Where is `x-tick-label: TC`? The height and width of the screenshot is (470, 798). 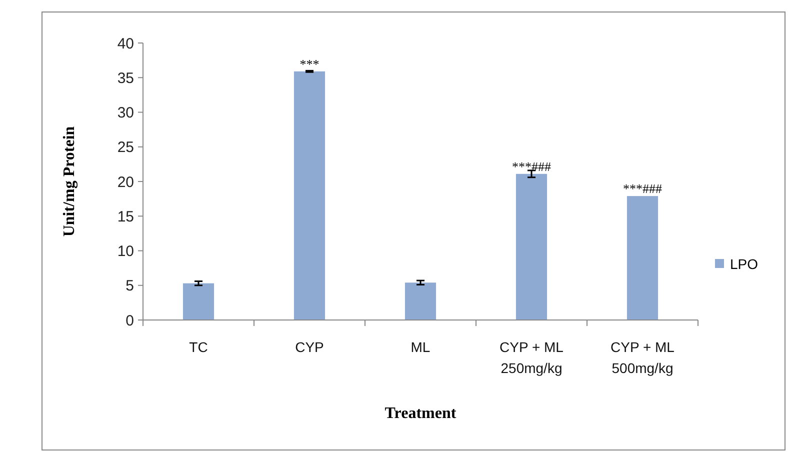 x-tick-label: TC is located at coordinates (198, 347).